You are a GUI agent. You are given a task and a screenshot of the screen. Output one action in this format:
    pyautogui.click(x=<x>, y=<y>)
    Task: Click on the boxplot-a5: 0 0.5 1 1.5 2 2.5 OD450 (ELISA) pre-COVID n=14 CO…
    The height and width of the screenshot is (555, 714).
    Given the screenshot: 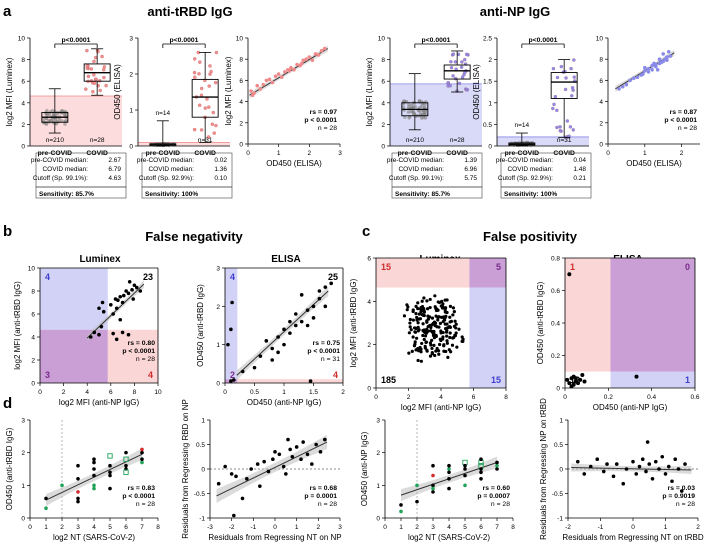 What is the action you would take?
    pyautogui.click(x=530, y=96)
    